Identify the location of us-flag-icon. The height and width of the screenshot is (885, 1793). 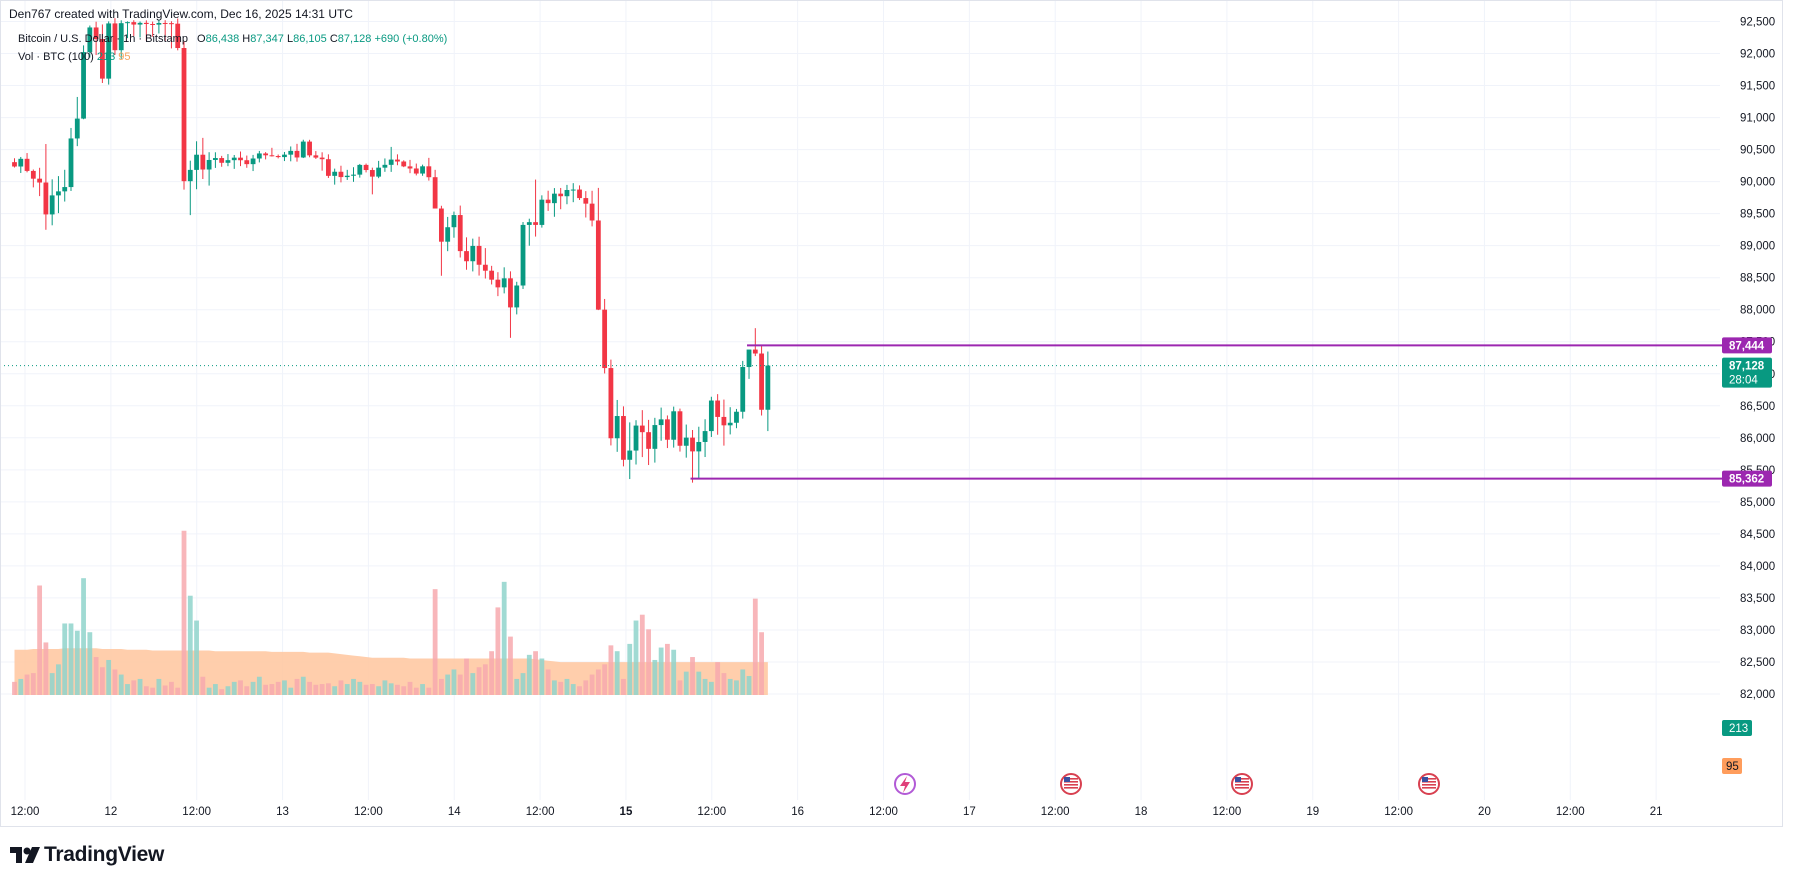
(1242, 784).